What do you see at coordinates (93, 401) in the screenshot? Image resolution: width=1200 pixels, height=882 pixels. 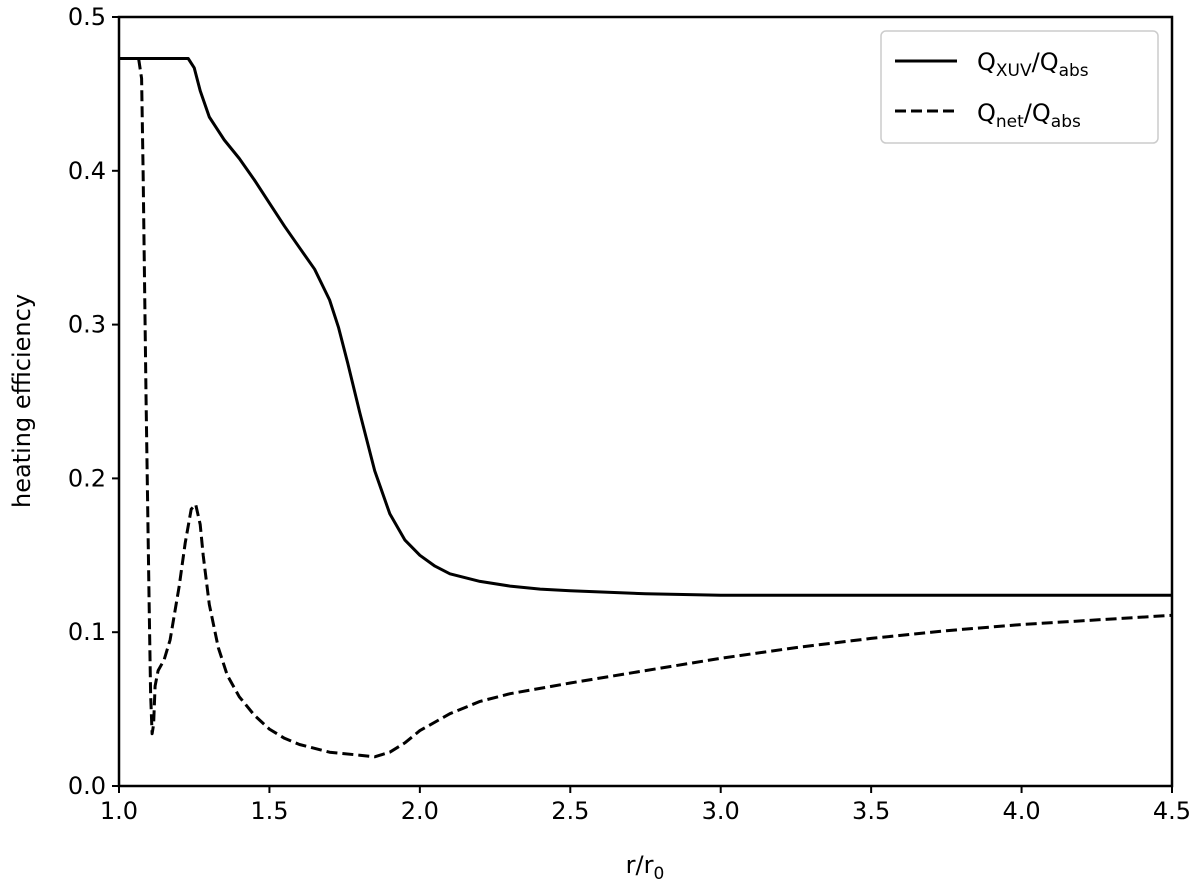 I see `y-axis: 0.0 0.1 0.2 0.3 0.4 0.5` at bounding box center [93, 401].